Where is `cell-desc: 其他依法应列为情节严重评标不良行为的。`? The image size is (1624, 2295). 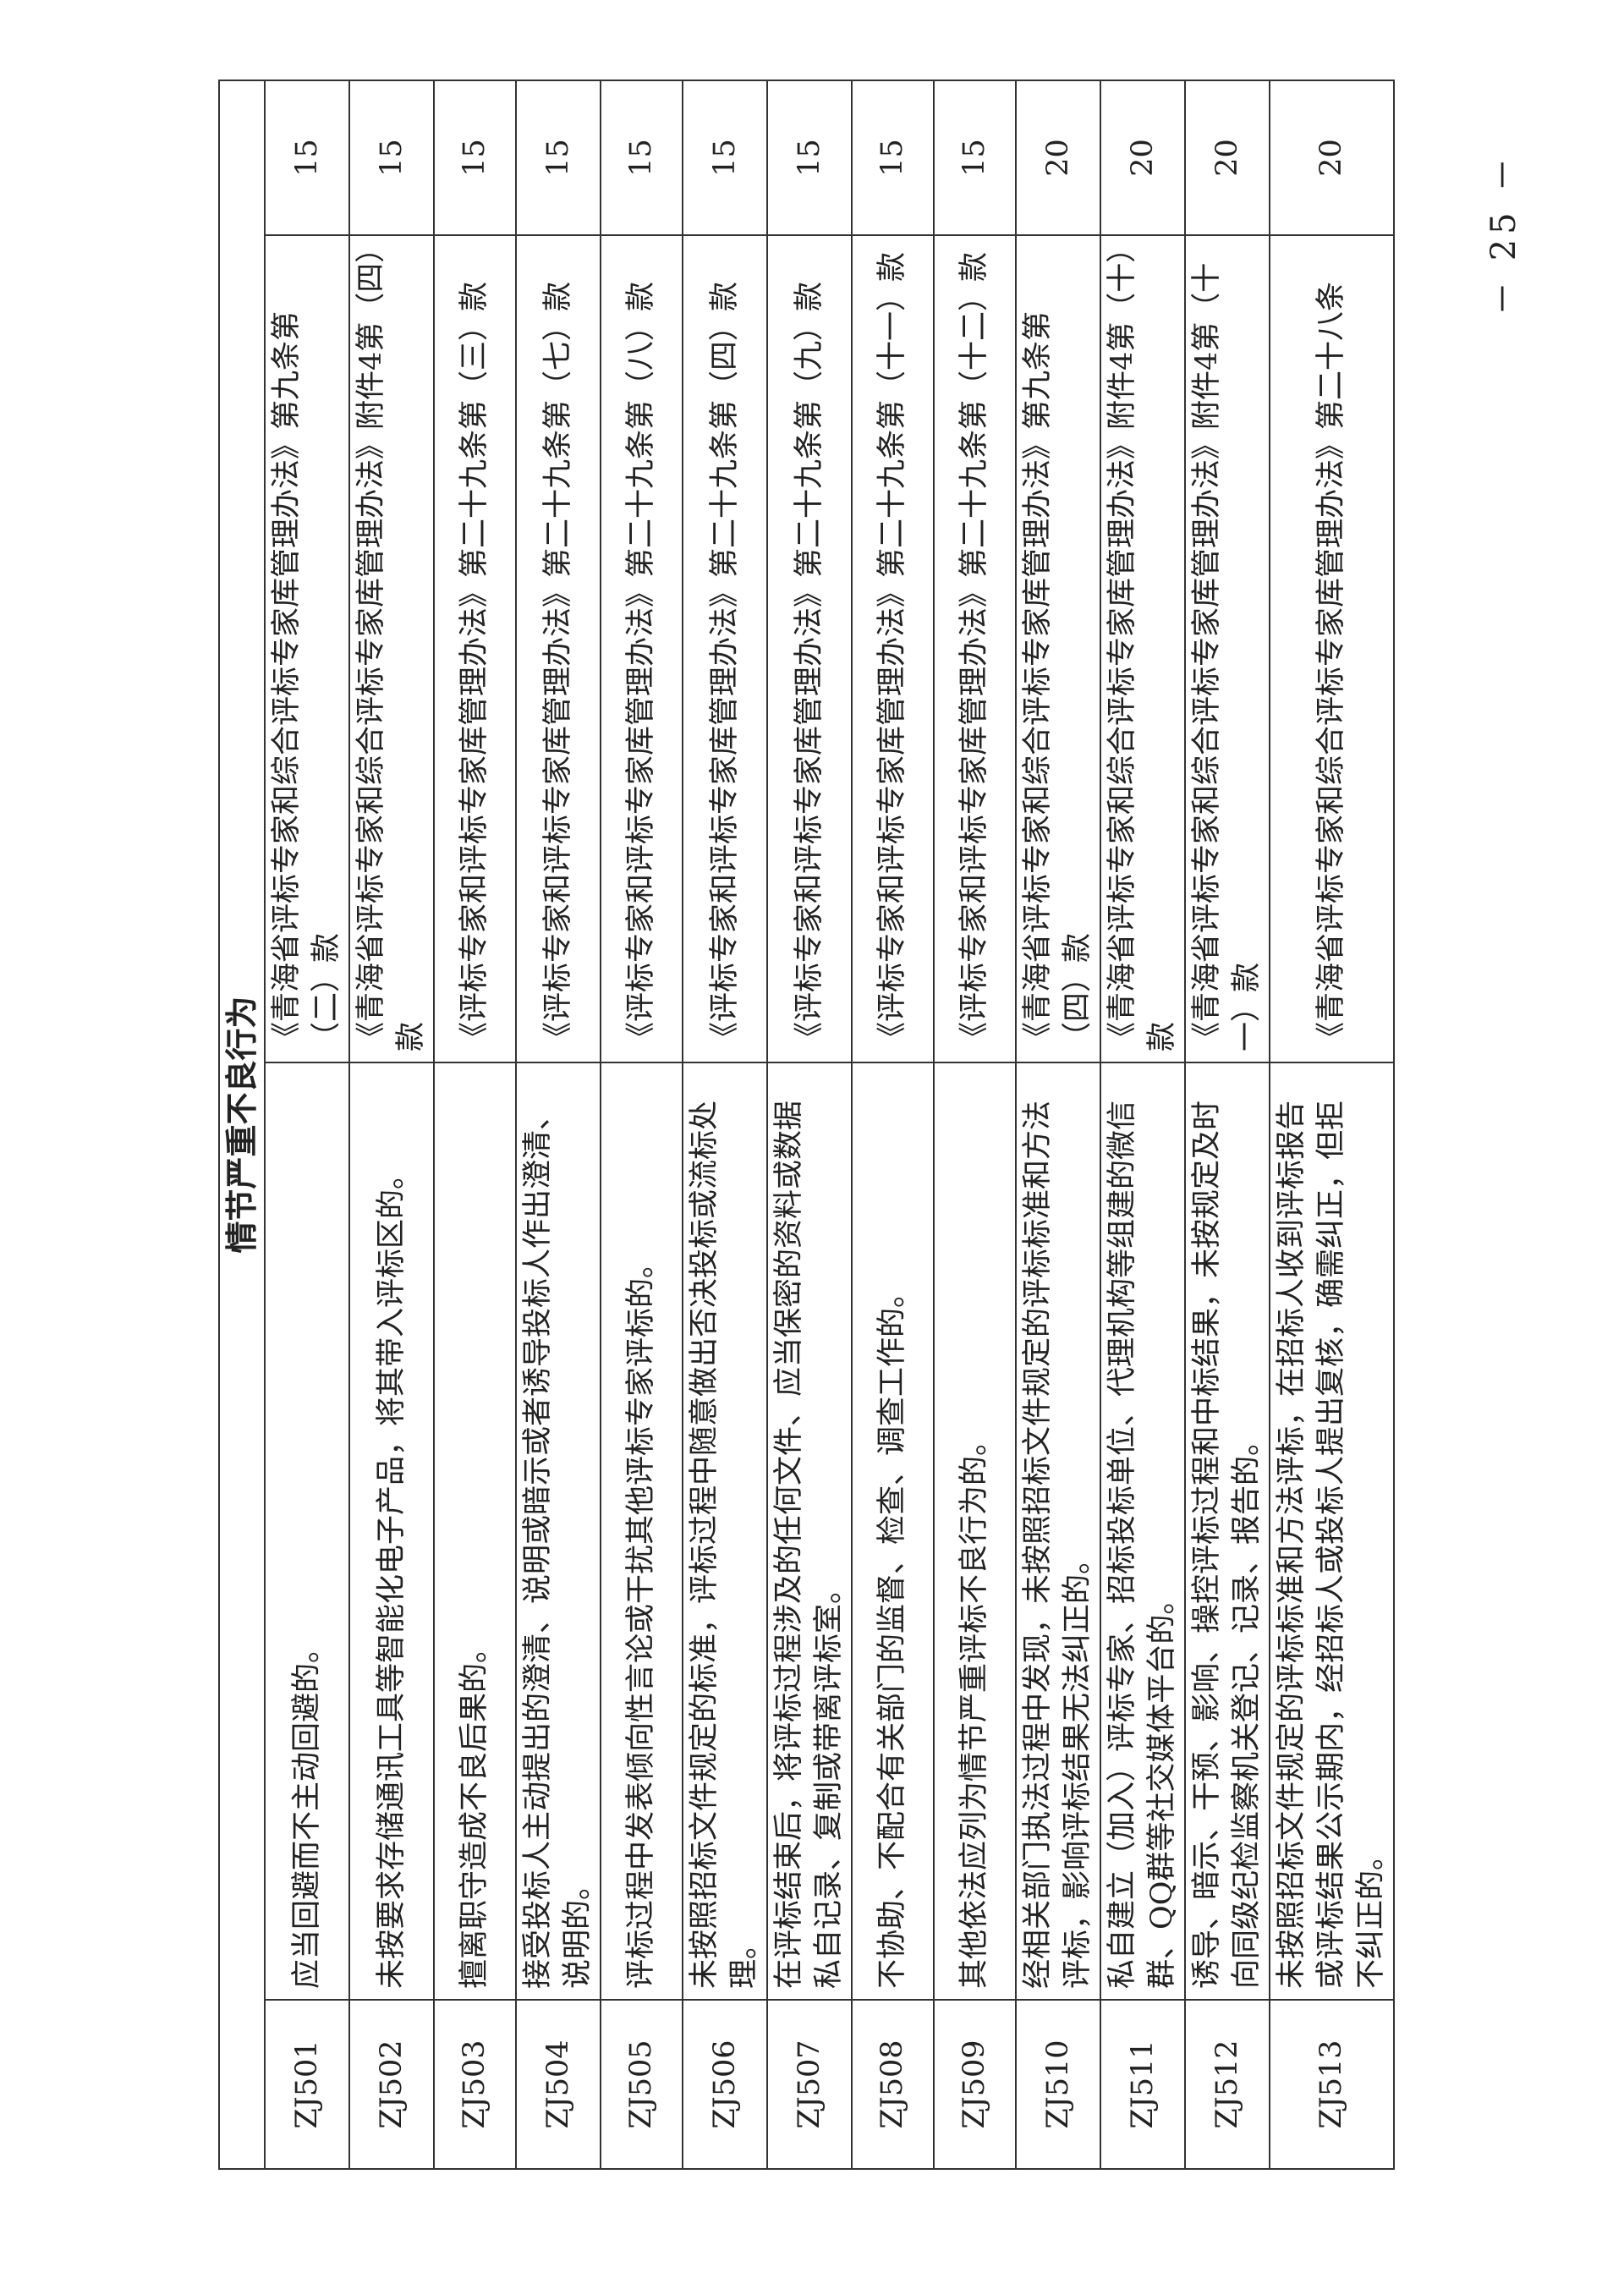
cell-desc: 其他依法应列为情节严重评标不良行为的。 is located at coordinates (975, 1531).